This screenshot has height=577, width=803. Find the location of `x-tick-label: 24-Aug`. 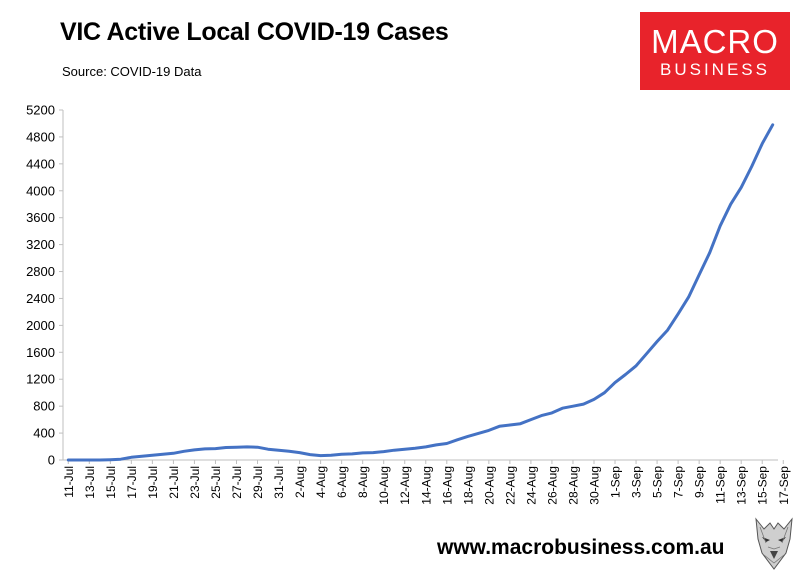

x-tick-label: 24-Aug is located at coordinates (531, 485).